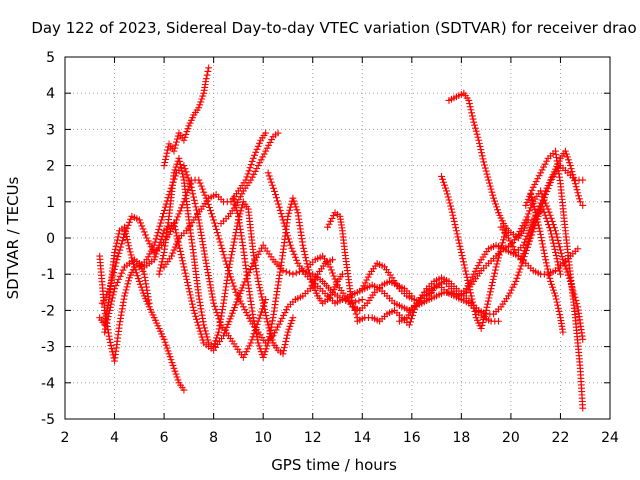 This screenshot has width=640, height=480. Describe the element at coordinates (610, 438) in the screenshot. I see `x-tick-label: 24` at that location.